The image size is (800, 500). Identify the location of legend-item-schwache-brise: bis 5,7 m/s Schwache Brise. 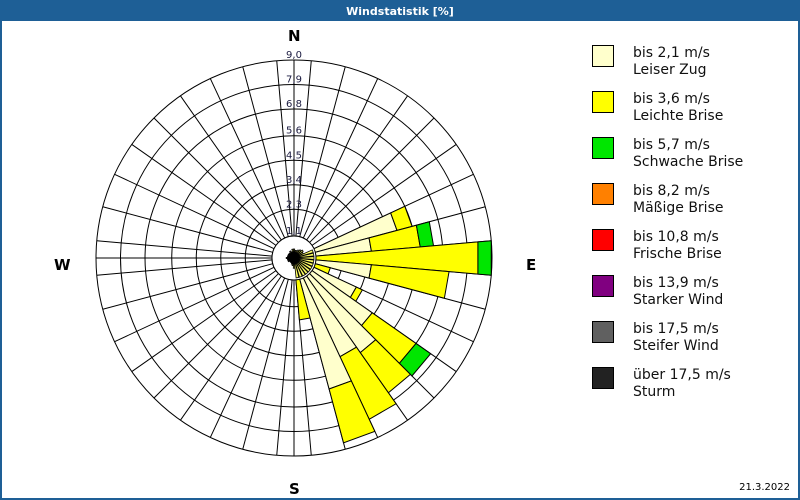
(692, 157).